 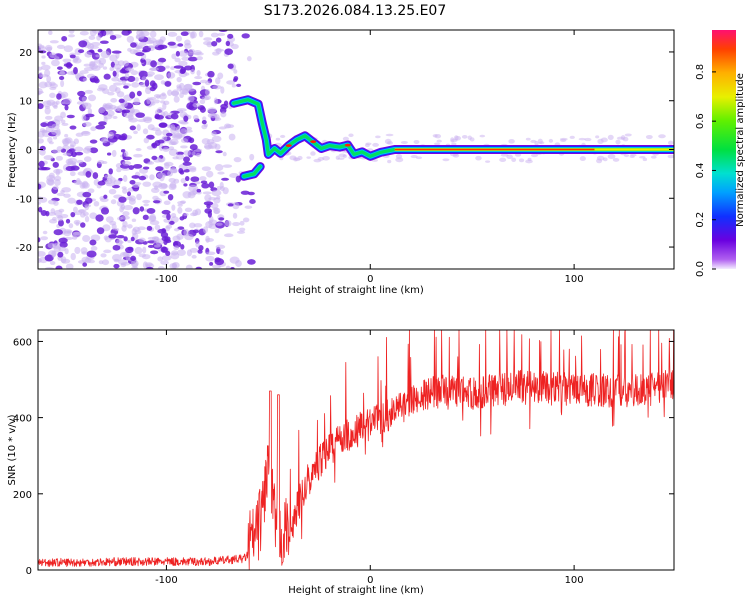 I want to click on snr-ytick-label: 200, so click(x=22, y=495).